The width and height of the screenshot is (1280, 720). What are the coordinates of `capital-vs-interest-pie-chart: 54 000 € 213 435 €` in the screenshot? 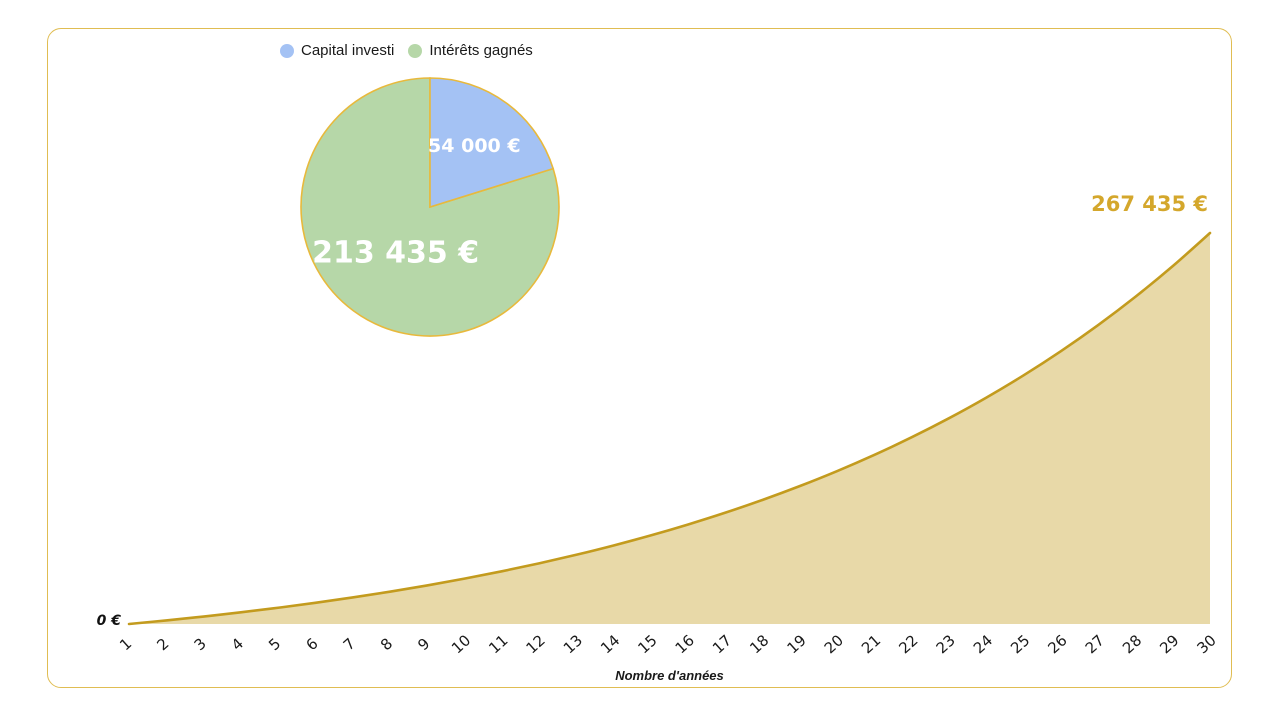 It's located at (430, 207).